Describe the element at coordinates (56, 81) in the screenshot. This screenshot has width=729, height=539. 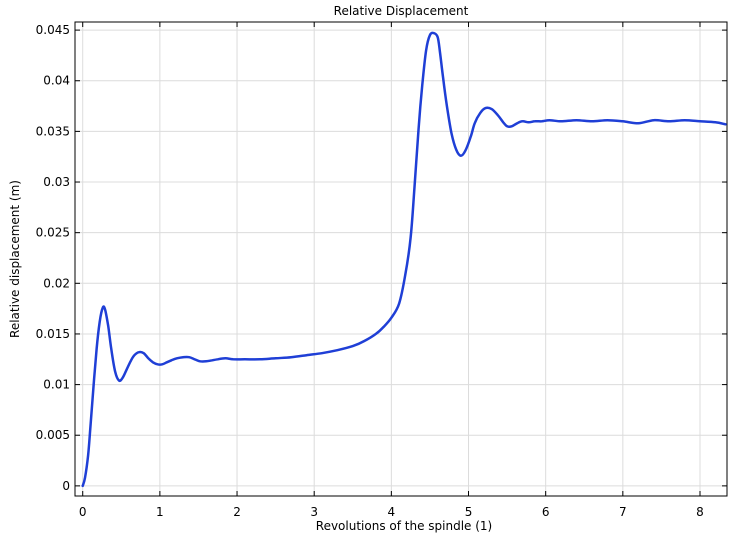
I see `y-tick-label: 0.04` at that location.